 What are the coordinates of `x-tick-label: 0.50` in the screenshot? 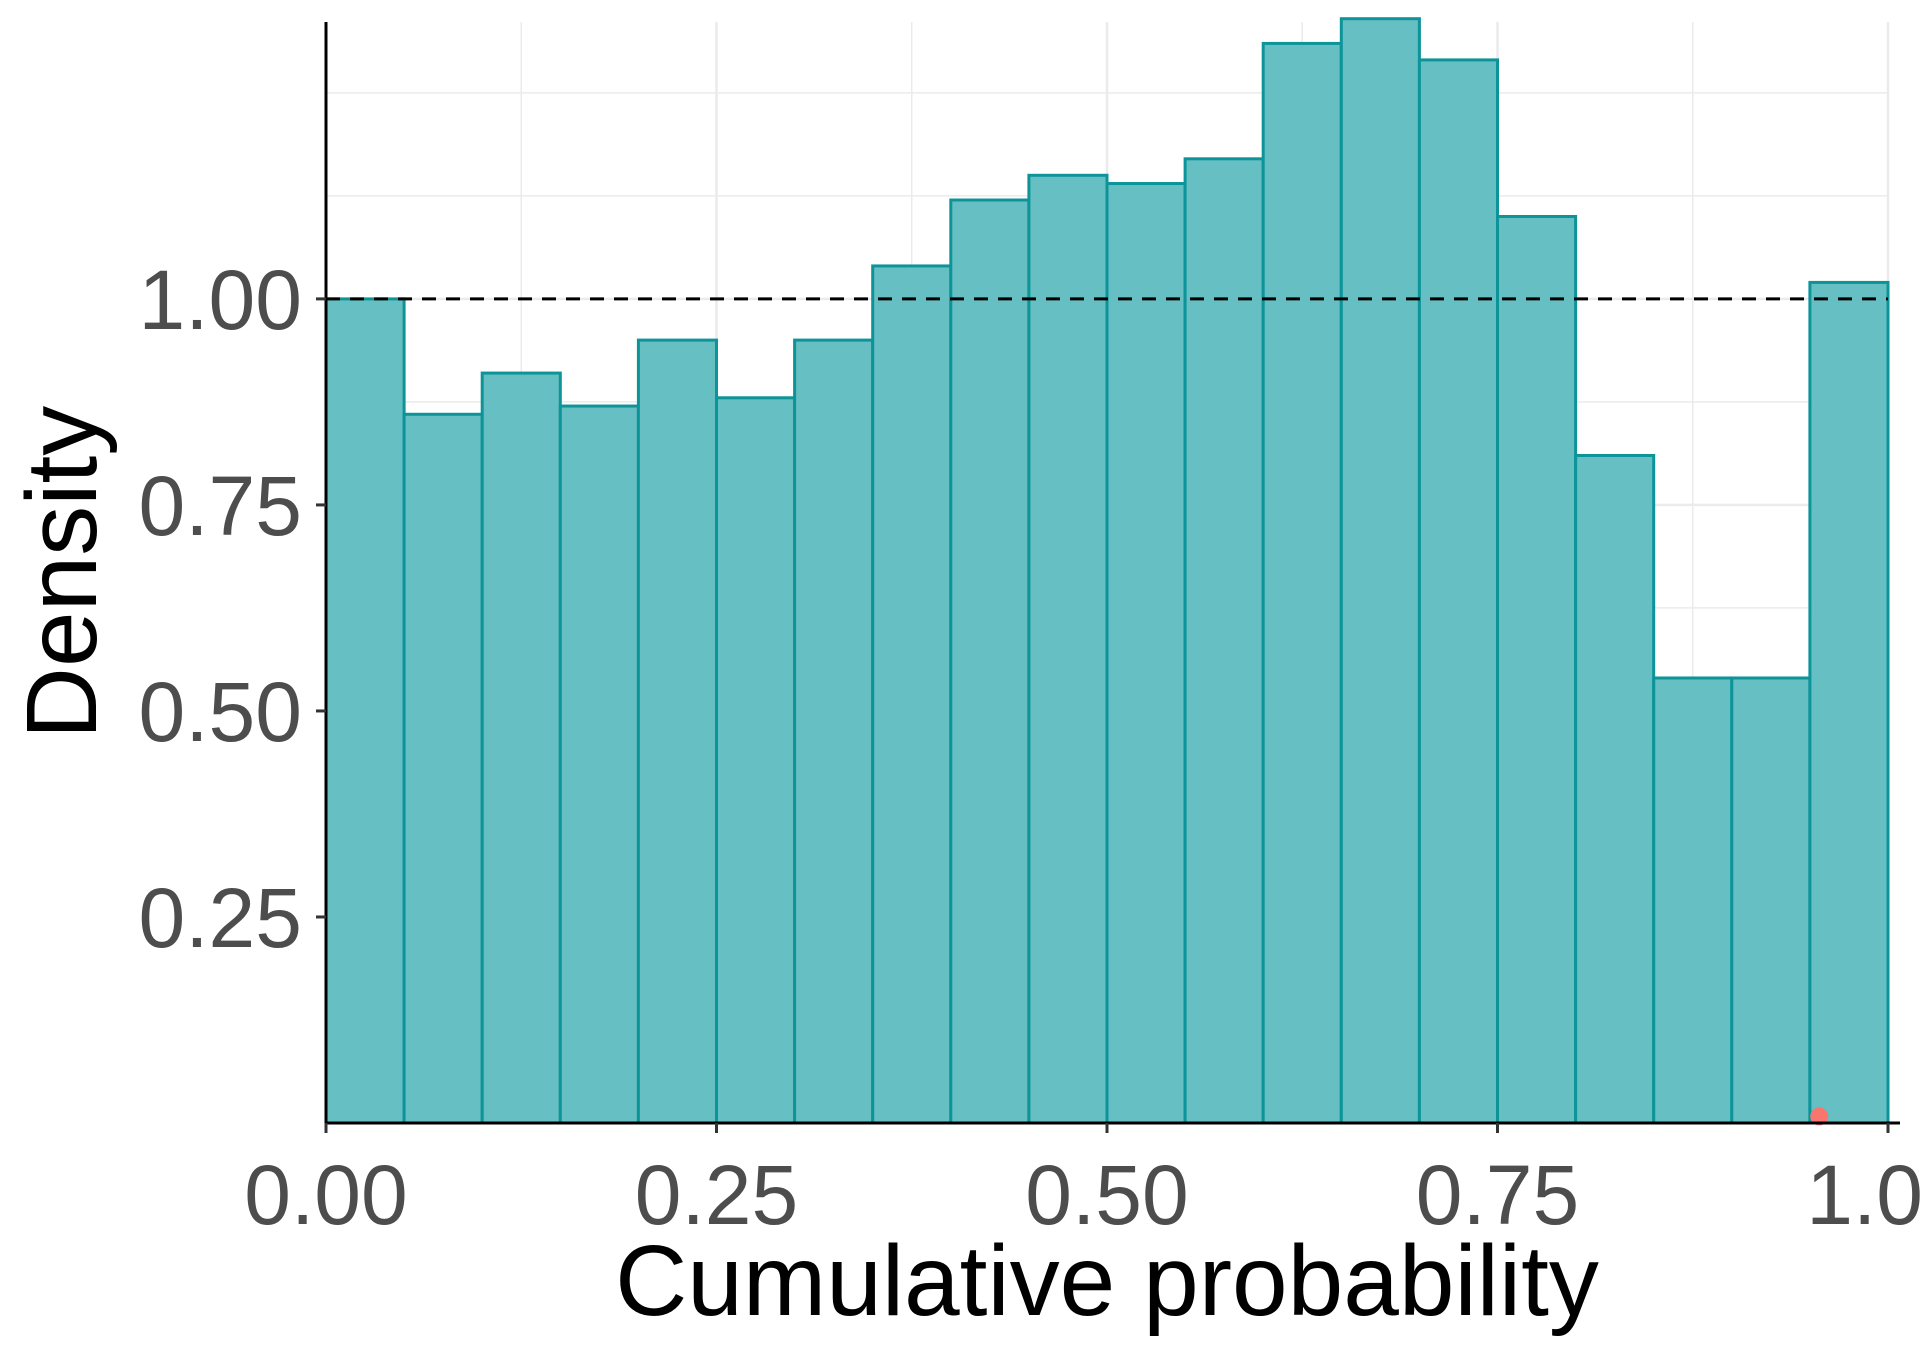 It's located at (1107, 1195).